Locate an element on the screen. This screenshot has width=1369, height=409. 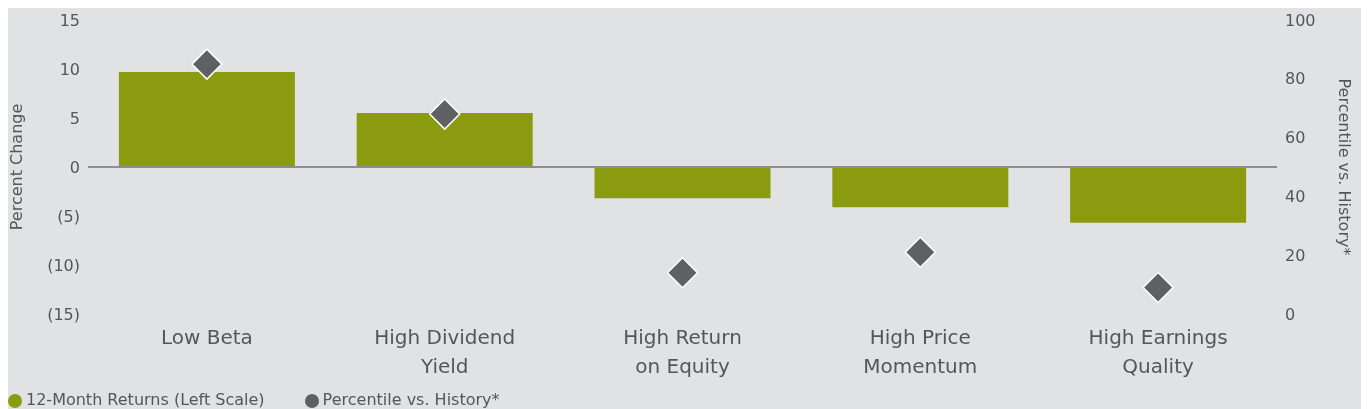
y-tick-label: (10) is located at coordinates (63, 265).